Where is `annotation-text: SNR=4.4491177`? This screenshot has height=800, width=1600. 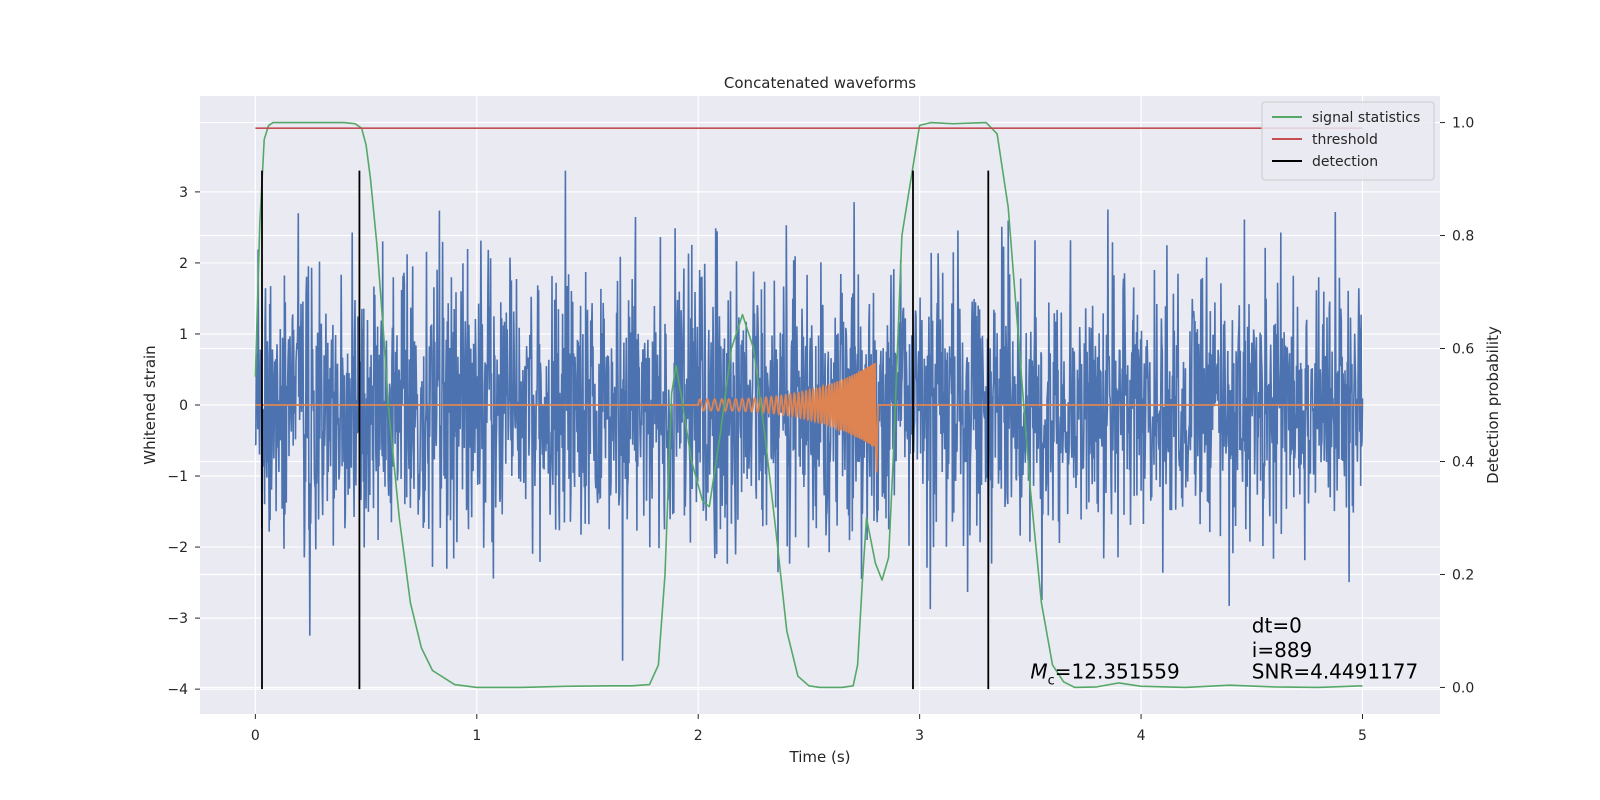
annotation-text: SNR=4.4491177 is located at coordinates (1335, 671).